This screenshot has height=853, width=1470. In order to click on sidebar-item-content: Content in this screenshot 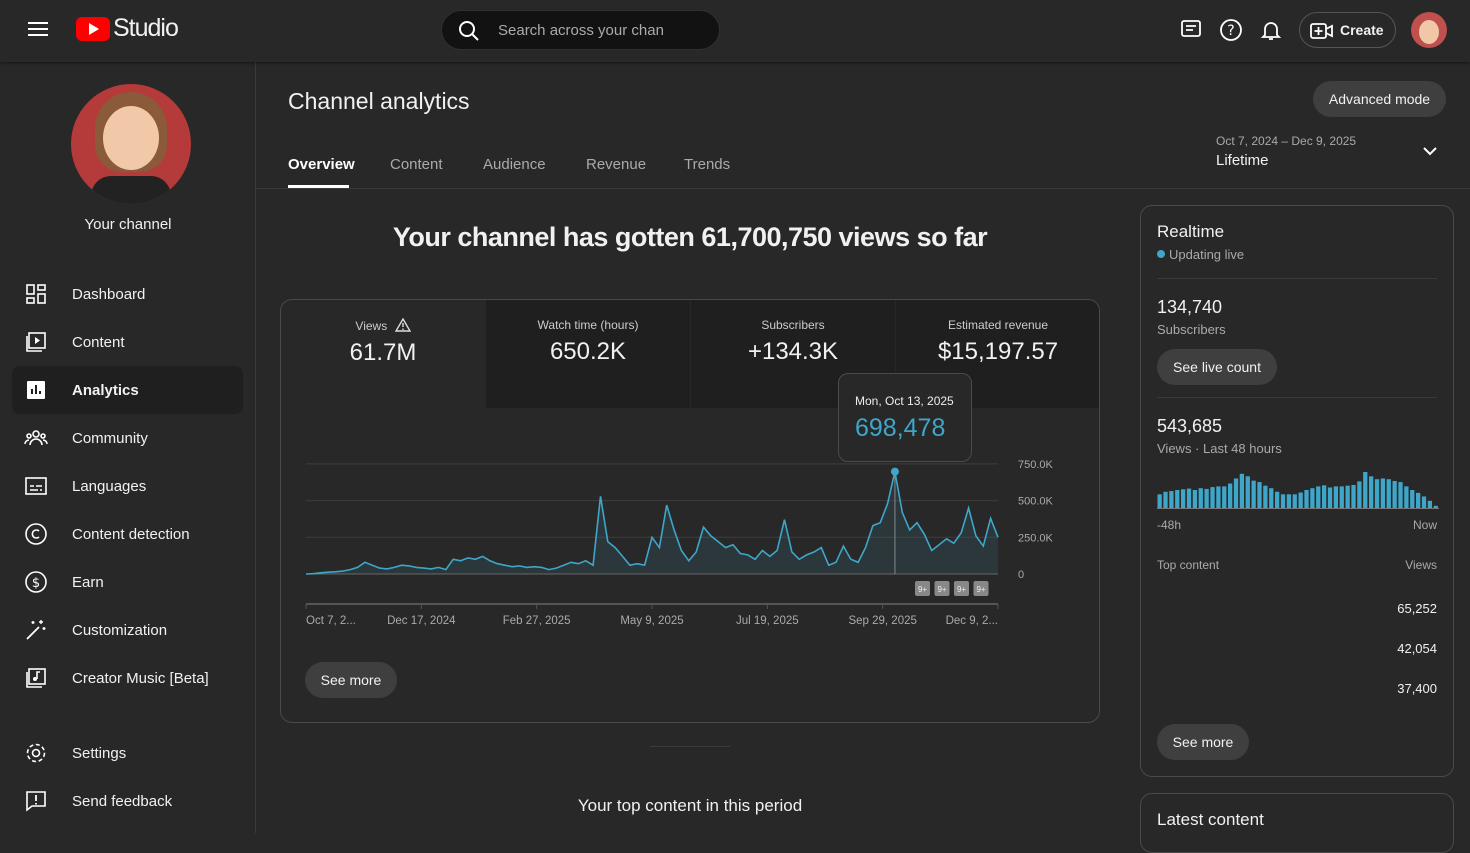, I will do `click(127, 342)`.